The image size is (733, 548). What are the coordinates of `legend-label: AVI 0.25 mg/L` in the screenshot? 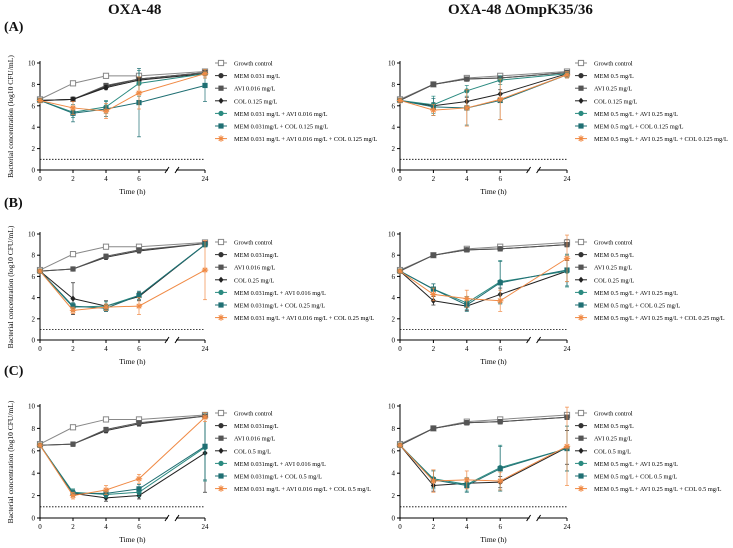 It's located at (613, 439).